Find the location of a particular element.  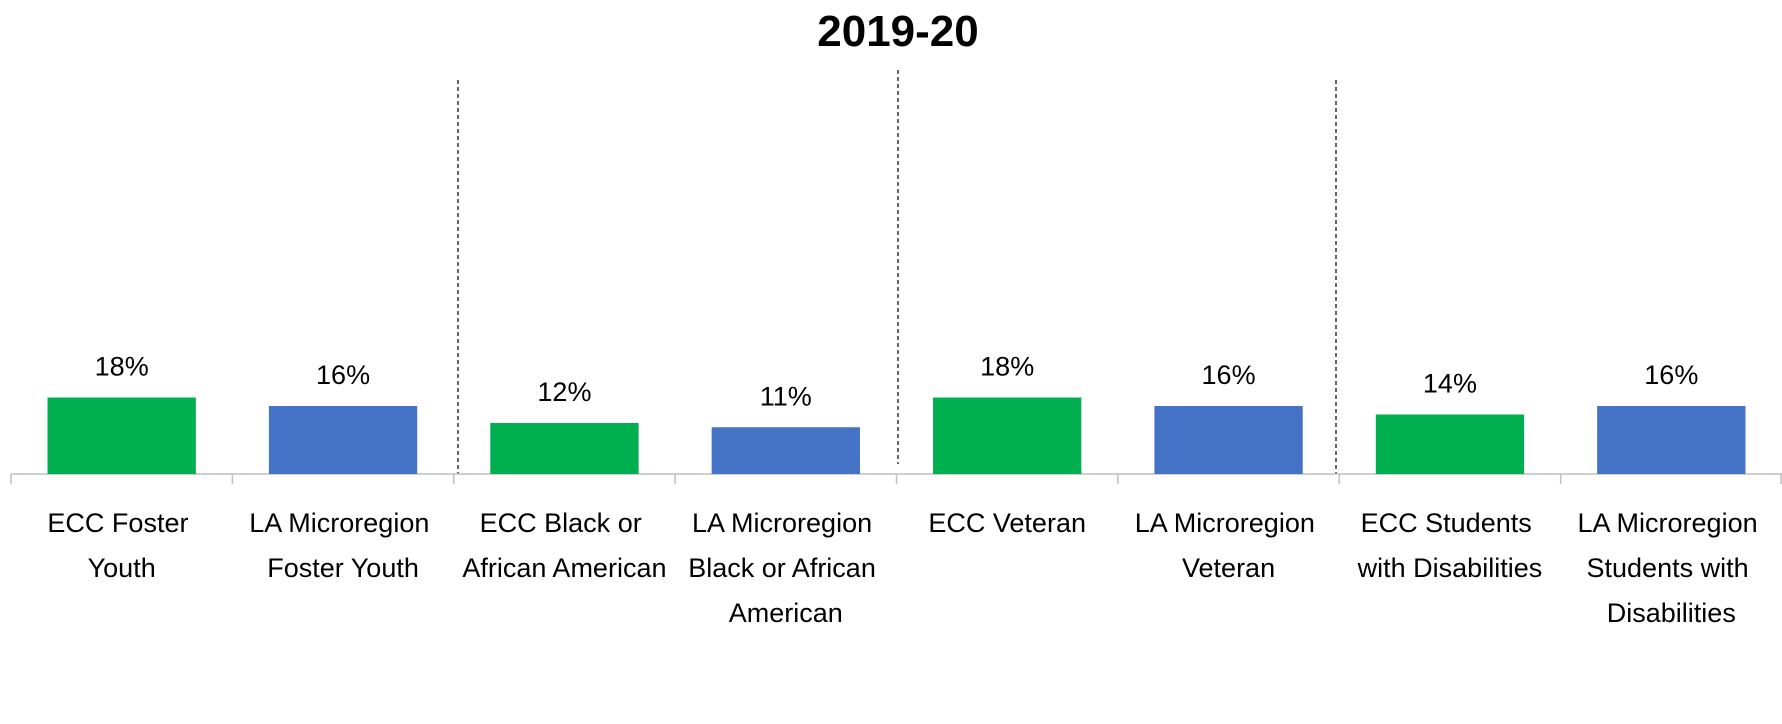

label-line: Students with is located at coordinates (1672, 568).